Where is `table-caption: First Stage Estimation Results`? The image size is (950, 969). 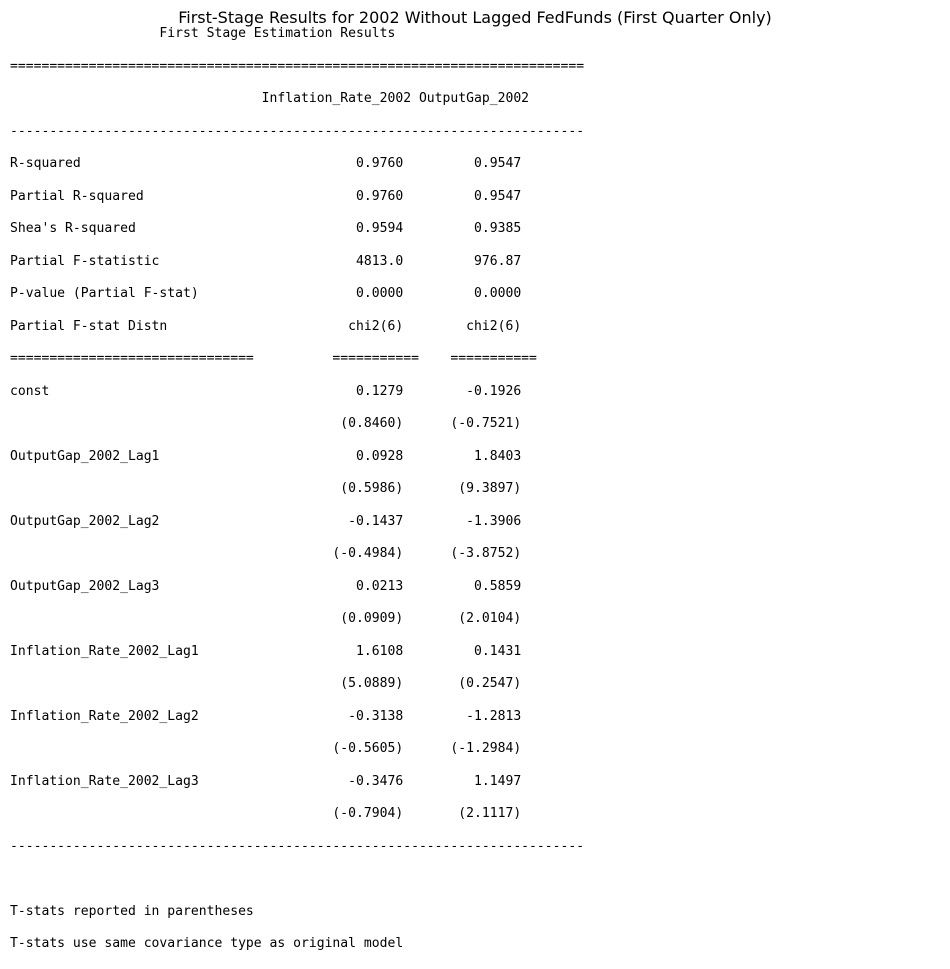
table-caption: First Stage Estimation Results is located at coordinates (297, 34).